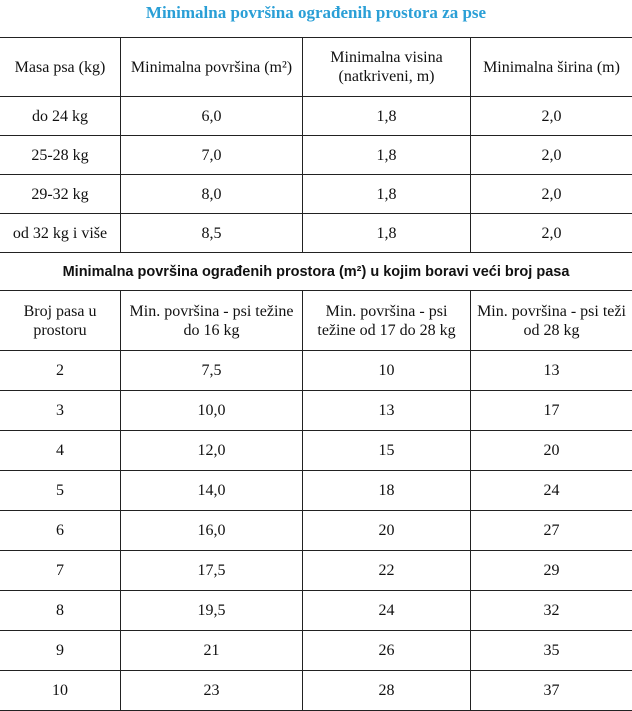 The width and height of the screenshot is (632, 711). What do you see at coordinates (60, 155) in the screenshot?
I see `table-cell: 25-28 kg` at bounding box center [60, 155].